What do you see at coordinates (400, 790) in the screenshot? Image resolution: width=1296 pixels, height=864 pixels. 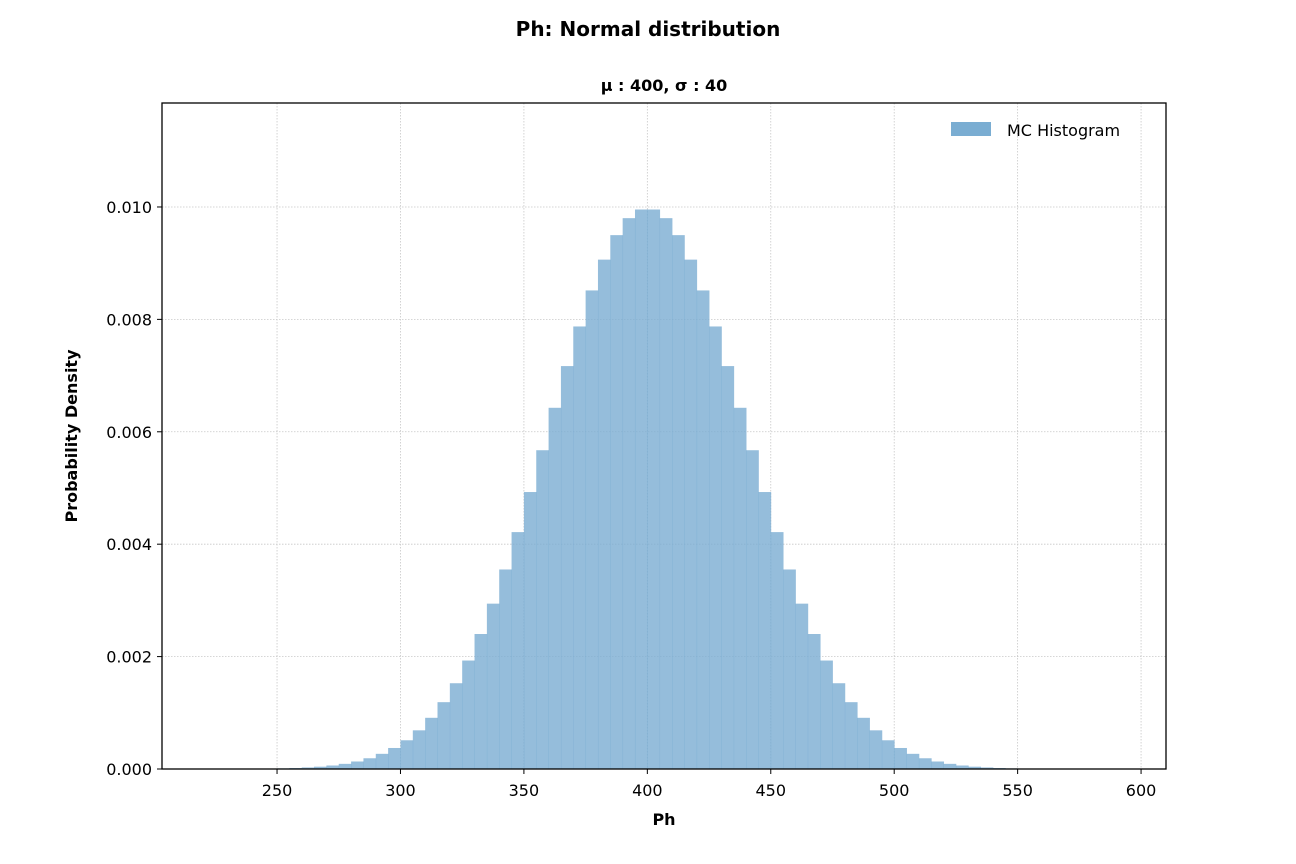 I see `x-tick-label: 300` at bounding box center [400, 790].